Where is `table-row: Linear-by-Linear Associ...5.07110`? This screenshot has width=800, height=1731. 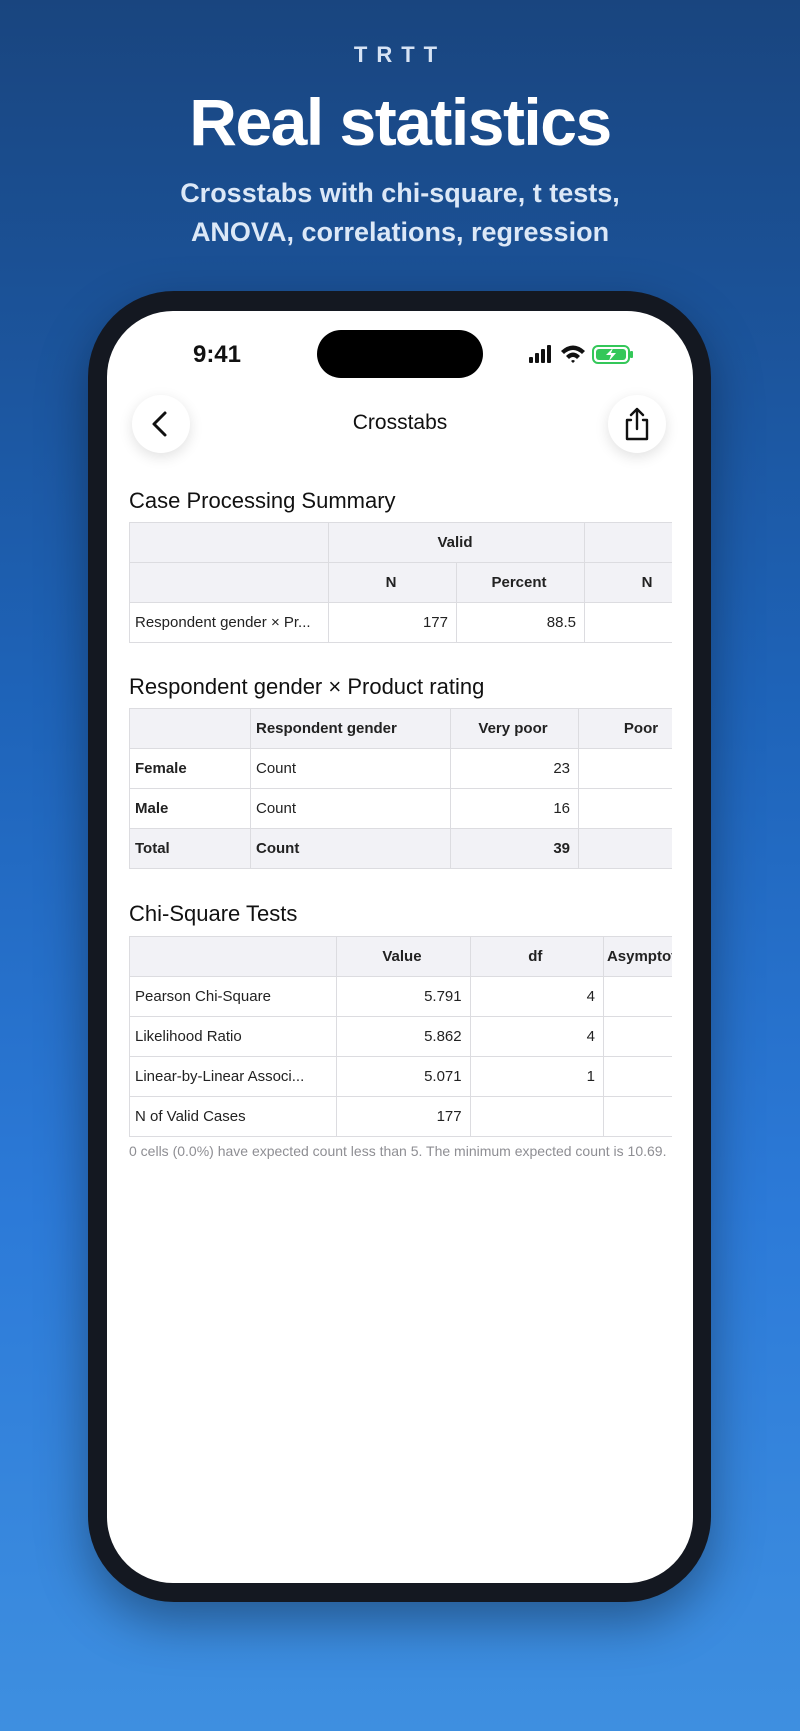
table-row: Linear-by-Linear Associ...5.07110 is located at coordinates (400, 1076).